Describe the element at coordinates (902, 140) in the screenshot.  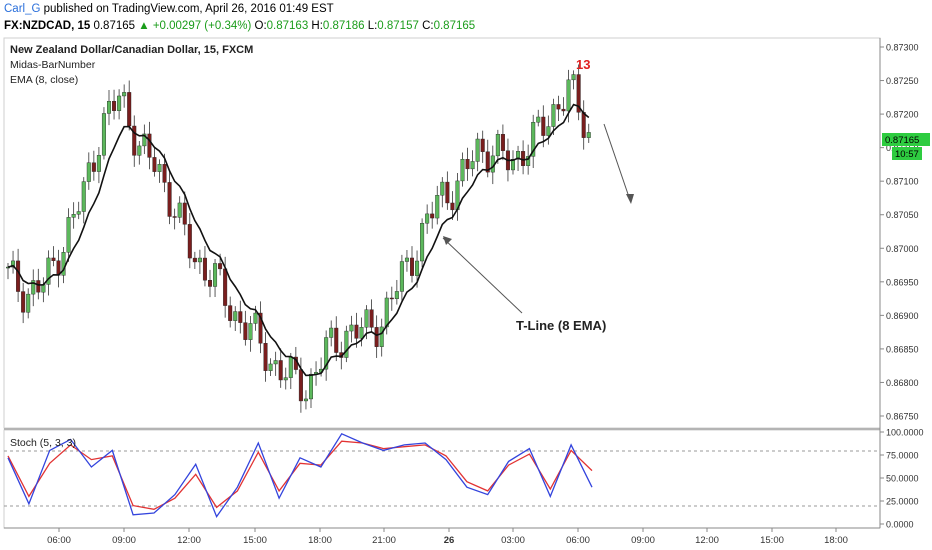
I see `last-price-tag-text: 0.87165` at that location.